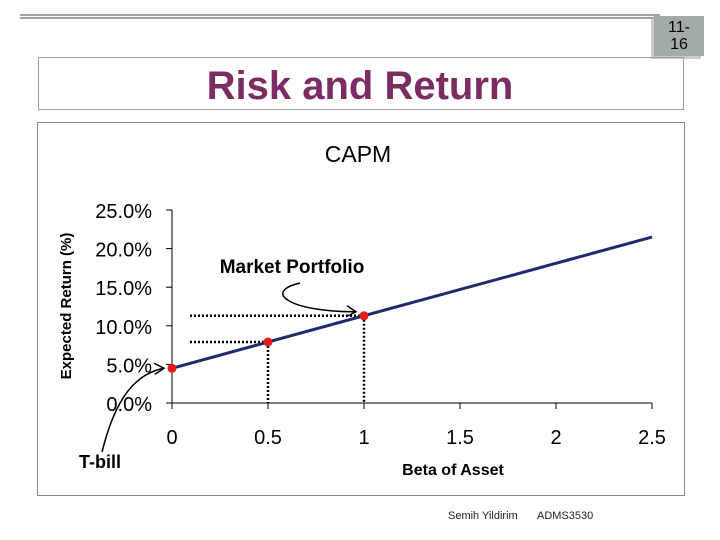 The height and width of the screenshot is (540, 720). What do you see at coordinates (100, 462) in the screenshot?
I see `annotation-t-bill: T-bill` at bounding box center [100, 462].